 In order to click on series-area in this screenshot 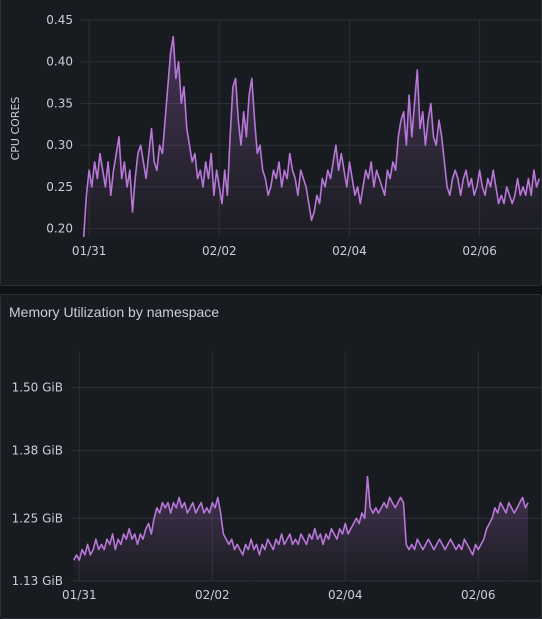, I will do `click(301, 528)`.